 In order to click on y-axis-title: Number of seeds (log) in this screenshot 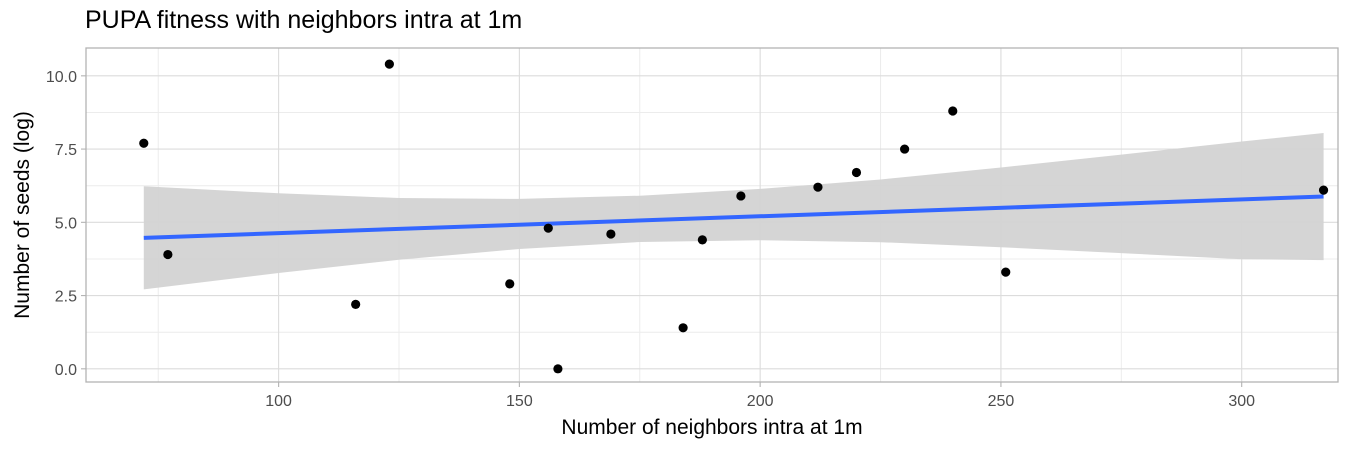, I will do `click(22, 215)`.